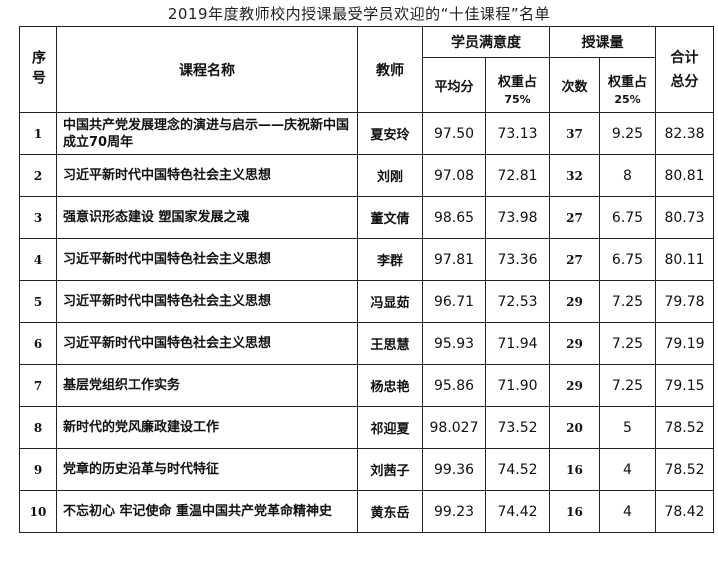 The height and width of the screenshot is (563, 718). I want to click on row-times: 32, so click(574, 175).